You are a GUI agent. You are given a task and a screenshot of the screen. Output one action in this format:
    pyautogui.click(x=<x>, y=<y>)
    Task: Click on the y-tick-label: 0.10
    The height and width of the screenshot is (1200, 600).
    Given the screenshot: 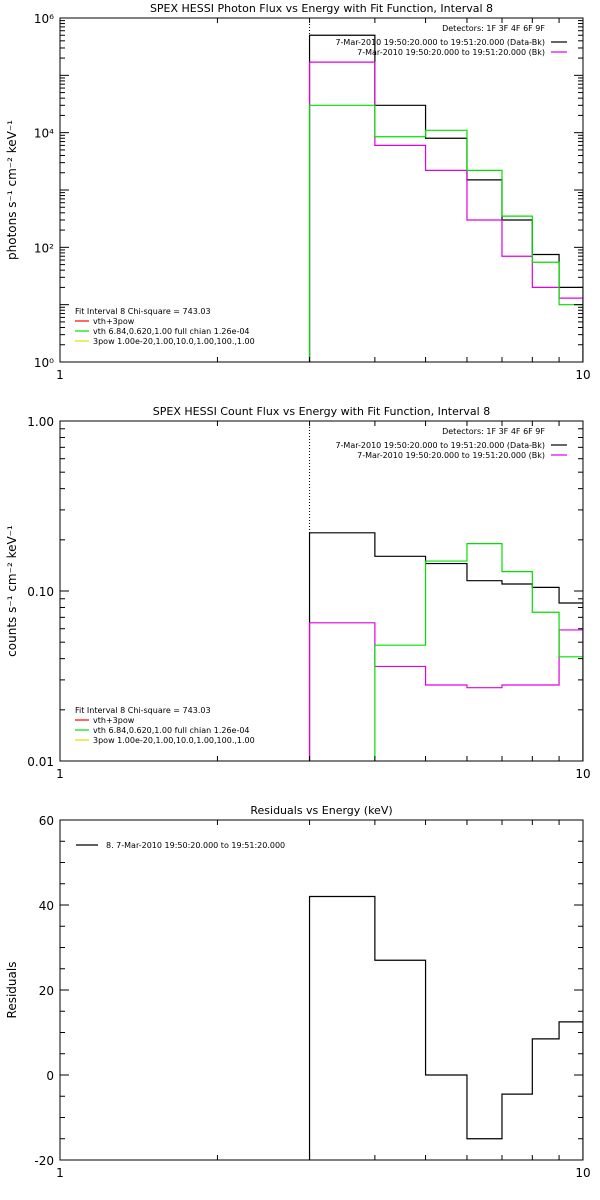 What is the action you would take?
    pyautogui.click(x=40, y=592)
    